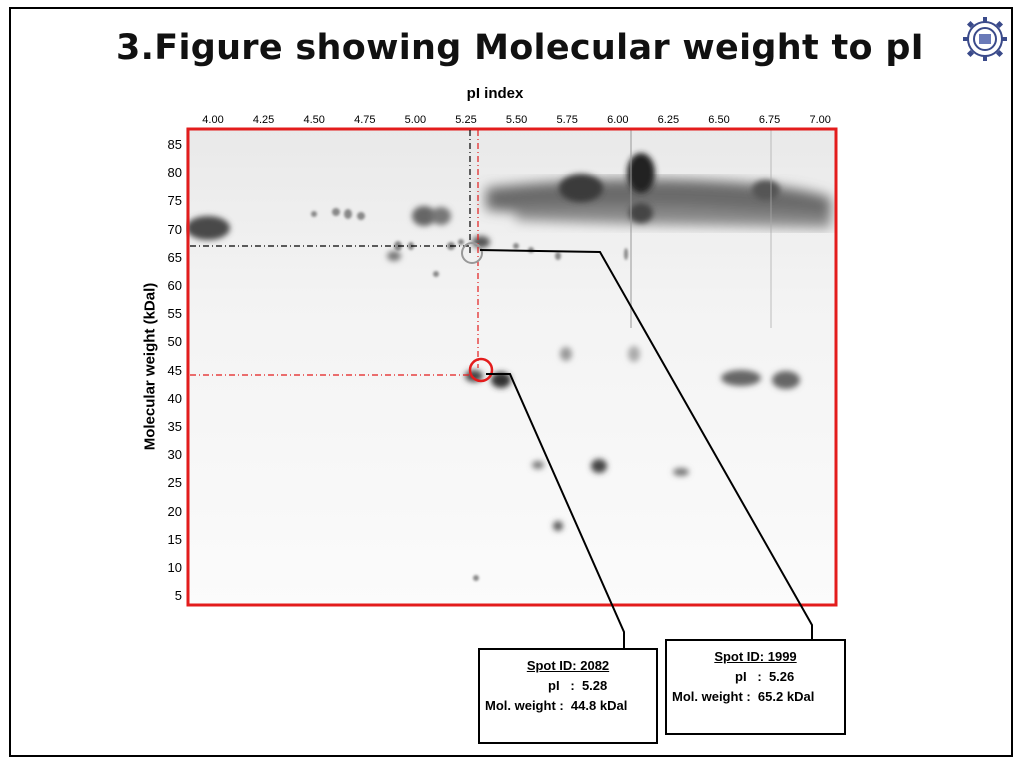  What do you see at coordinates (765, 676) in the screenshot?
I see `spot-1999-pi: pI : 5.26` at bounding box center [765, 676].